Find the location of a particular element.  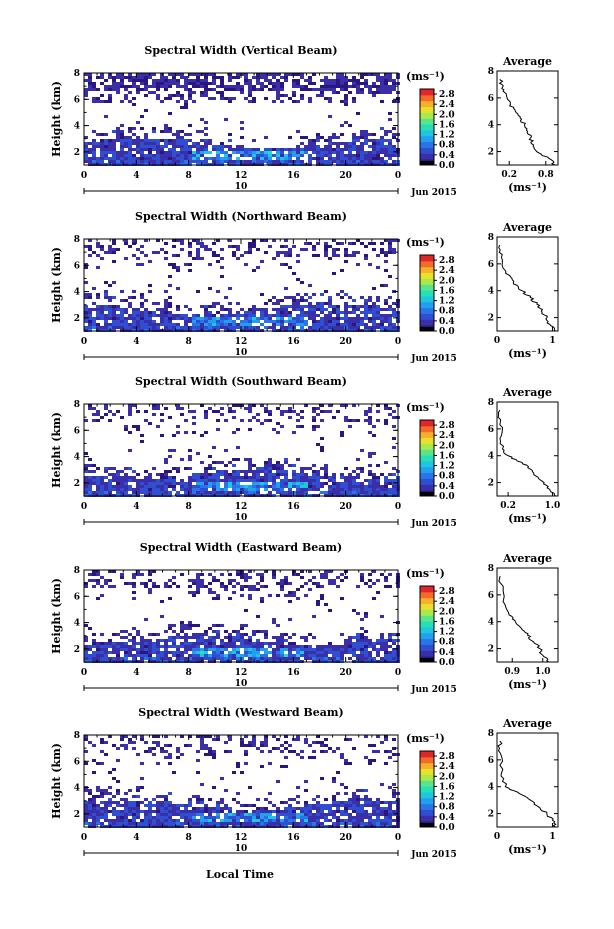

x-tick-label: 4 is located at coordinates (136, 507).